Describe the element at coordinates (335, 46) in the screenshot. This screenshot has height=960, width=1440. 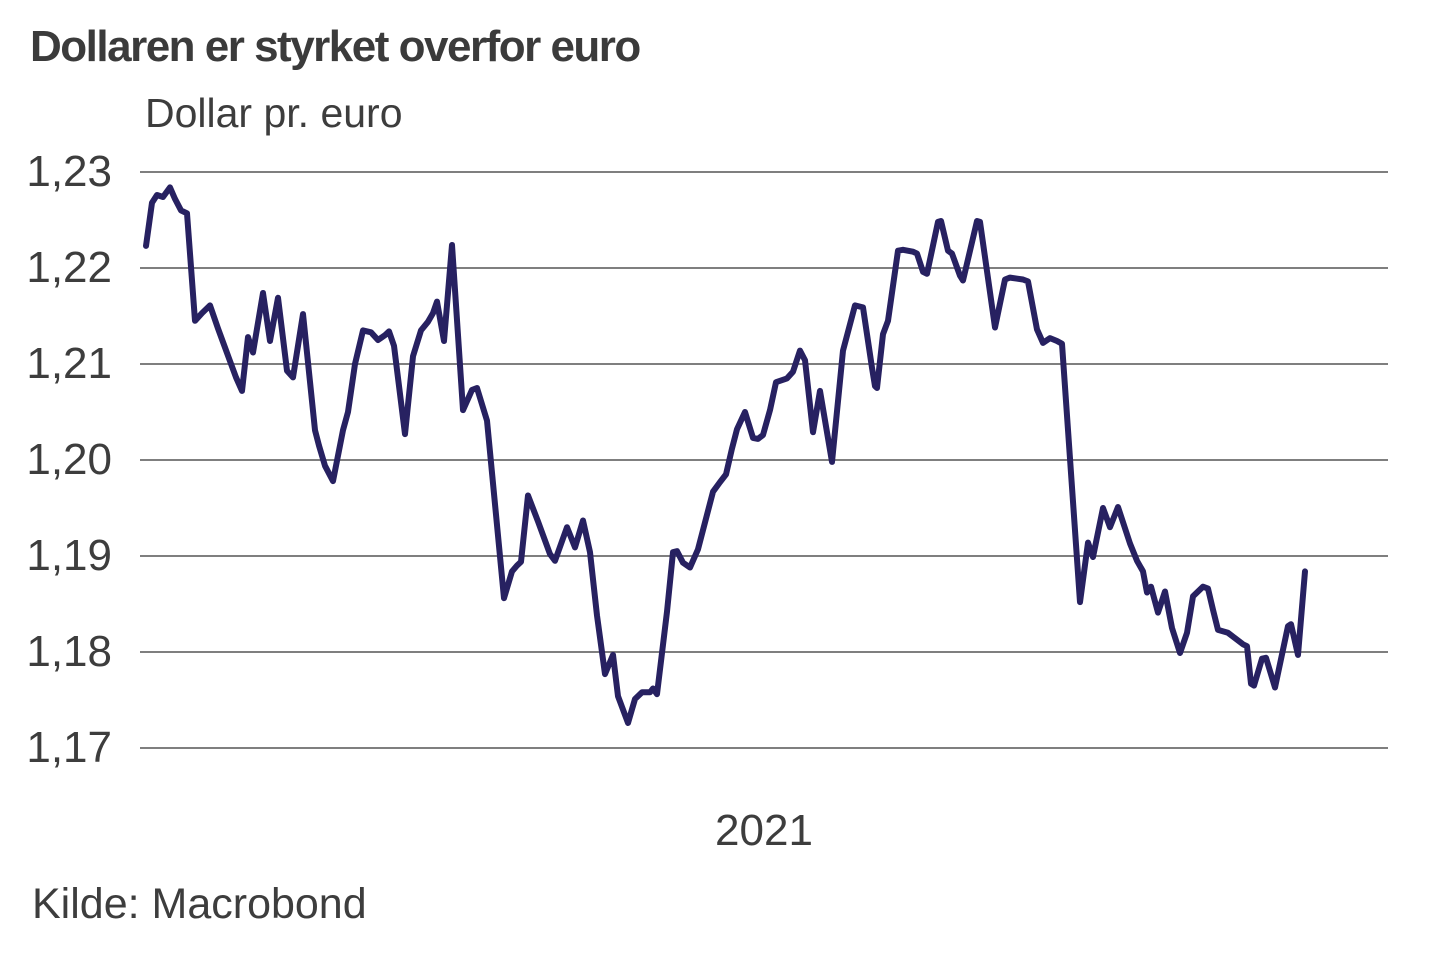
I see `chart-title: Dollaren er styrket overfor euro` at that location.